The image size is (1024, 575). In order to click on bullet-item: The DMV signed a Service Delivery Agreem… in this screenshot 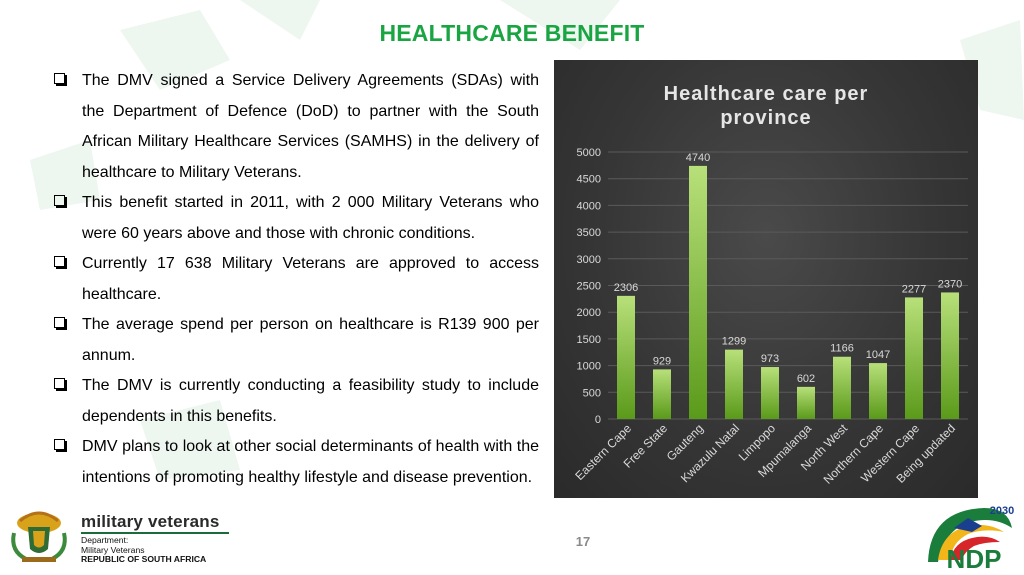, I will do `click(295, 127)`.